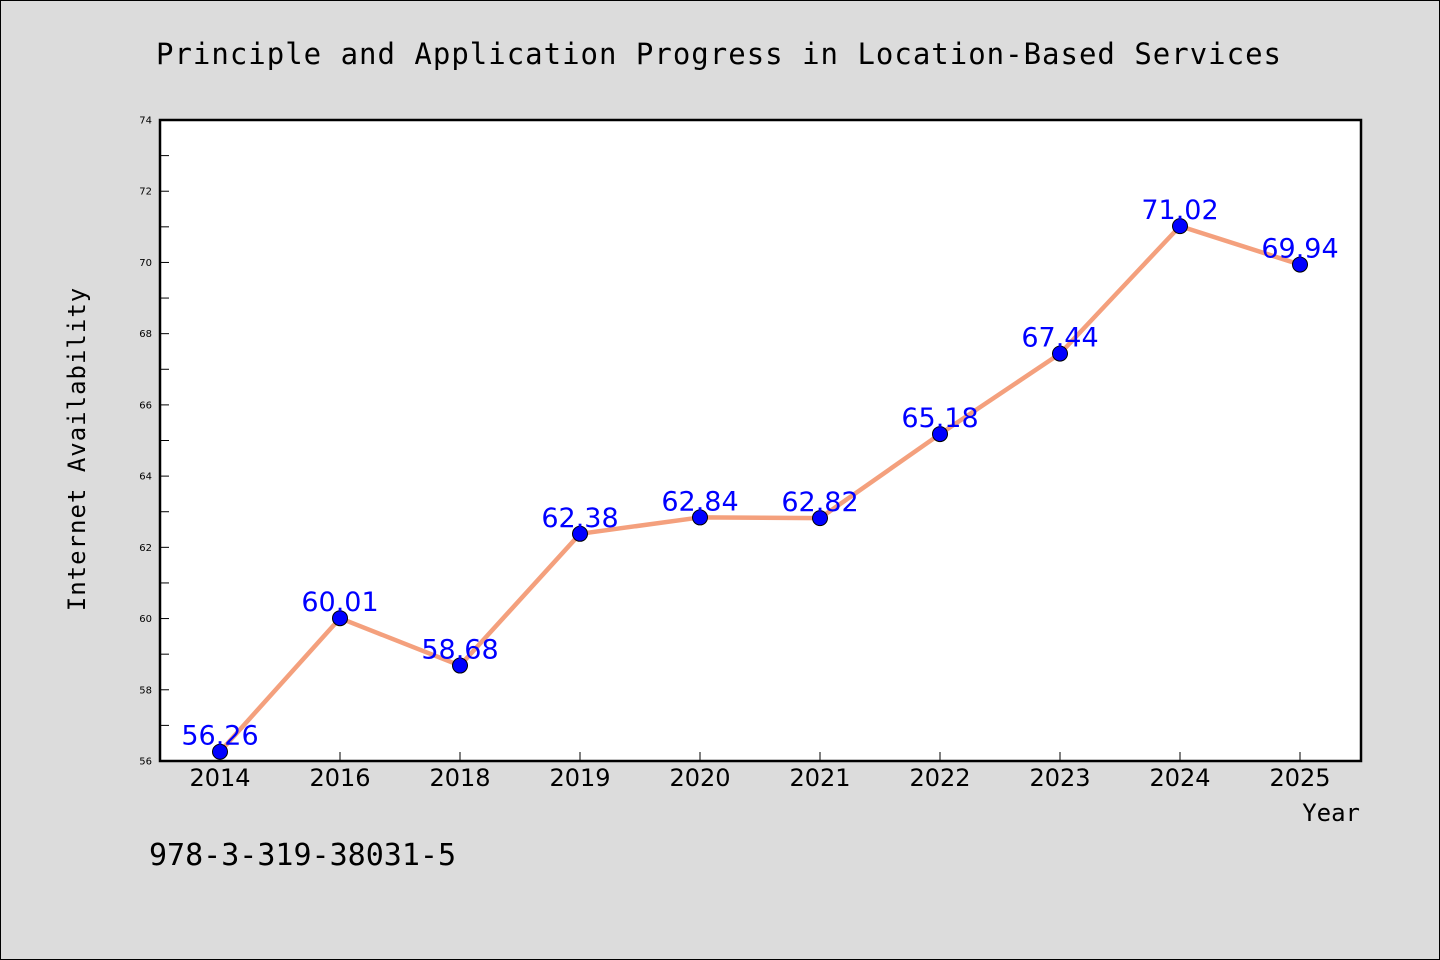 Image resolution: width=1440 pixels, height=960 pixels. Describe the element at coordinates (339, 778) in the screenshot. I see `x-tick-label: 2016` at that location.